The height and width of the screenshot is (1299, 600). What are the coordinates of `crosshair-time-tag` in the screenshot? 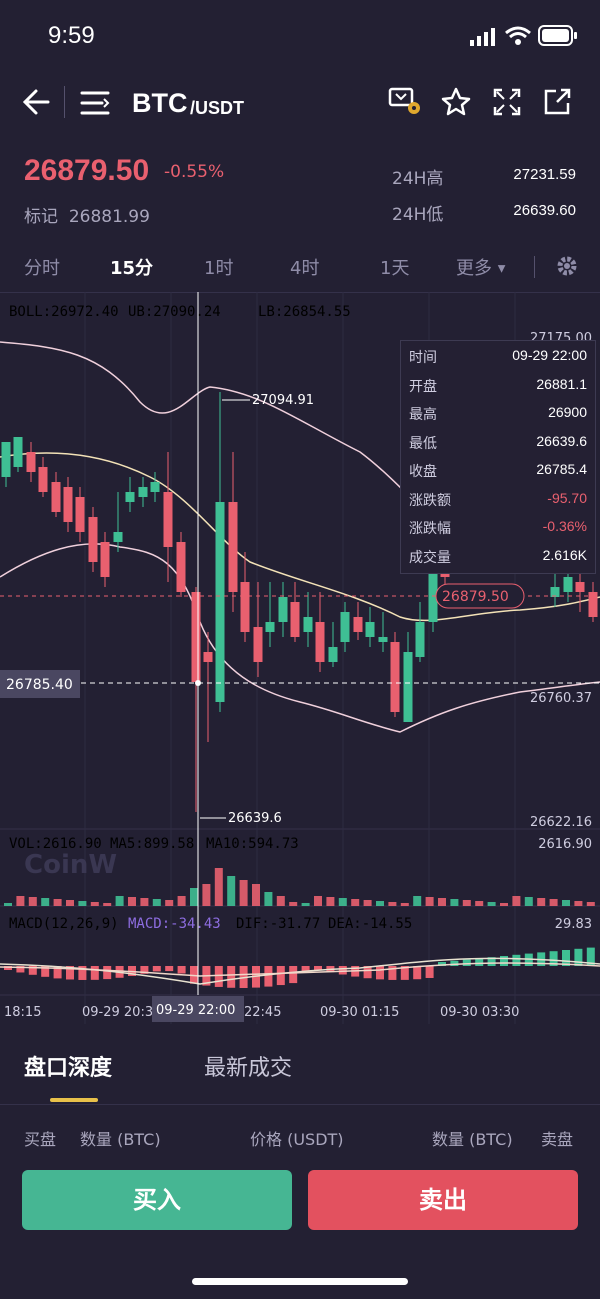 It's located at (198, 1009).